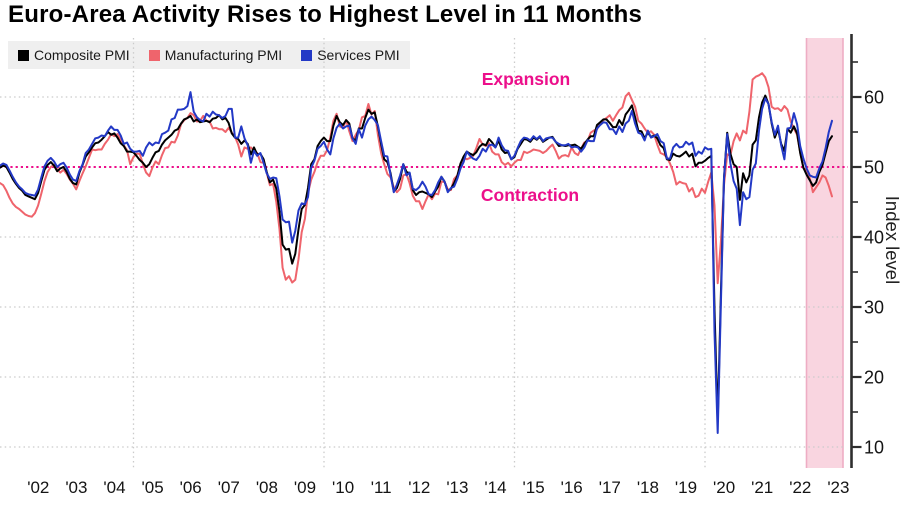 The width and height of the screenshot is (900, 510). Describe the element at coordinates (874, 238) in the screenshot. I see `y-tick-label: 40` at that location.